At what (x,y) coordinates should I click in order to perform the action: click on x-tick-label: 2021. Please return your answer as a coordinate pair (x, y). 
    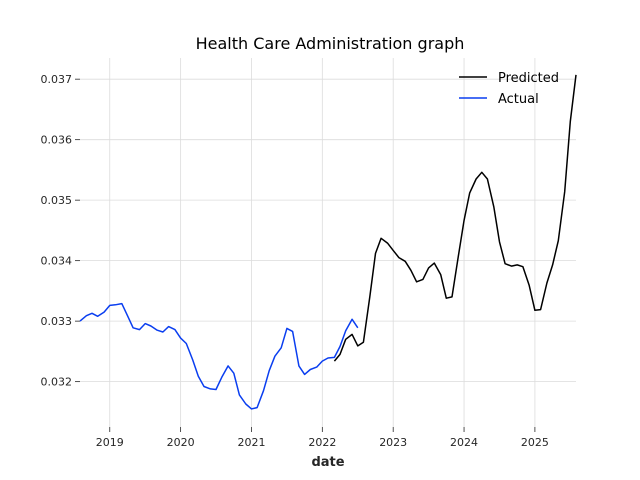
    Looking at the image, I should click on (251, 442).